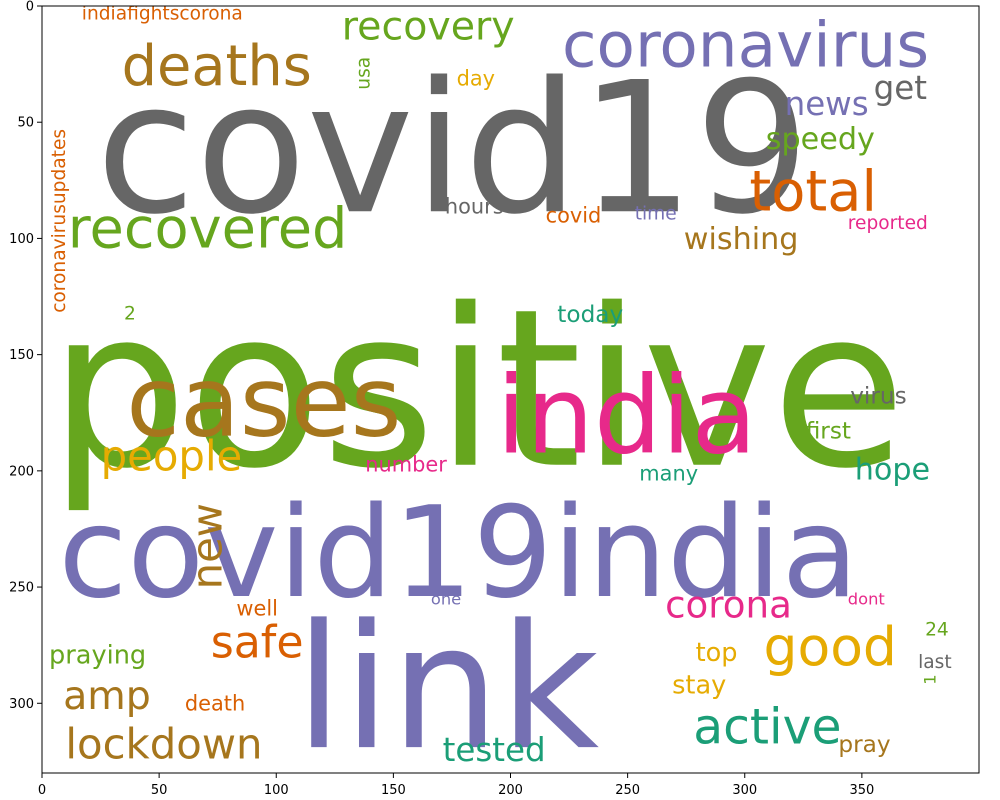 This screenshot has height=800, width=1000. Describe the element at coordinates (474, 206) in the screenshot. I see `word-hours: hours` at that location.